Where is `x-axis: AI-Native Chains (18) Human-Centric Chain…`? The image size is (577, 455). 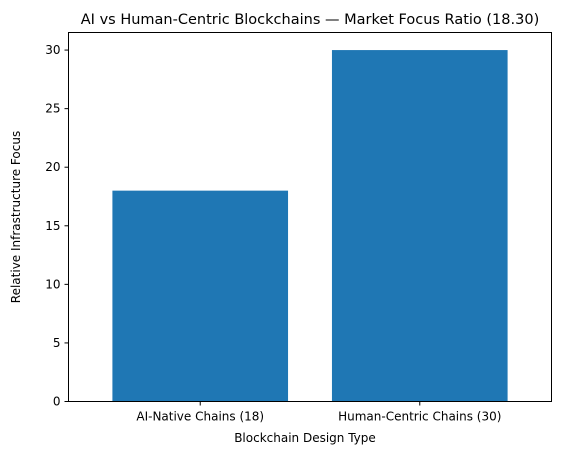
x-axis: AI-Native Chains (18) Human-Centric Chain… is located at coordinates (318, 412).